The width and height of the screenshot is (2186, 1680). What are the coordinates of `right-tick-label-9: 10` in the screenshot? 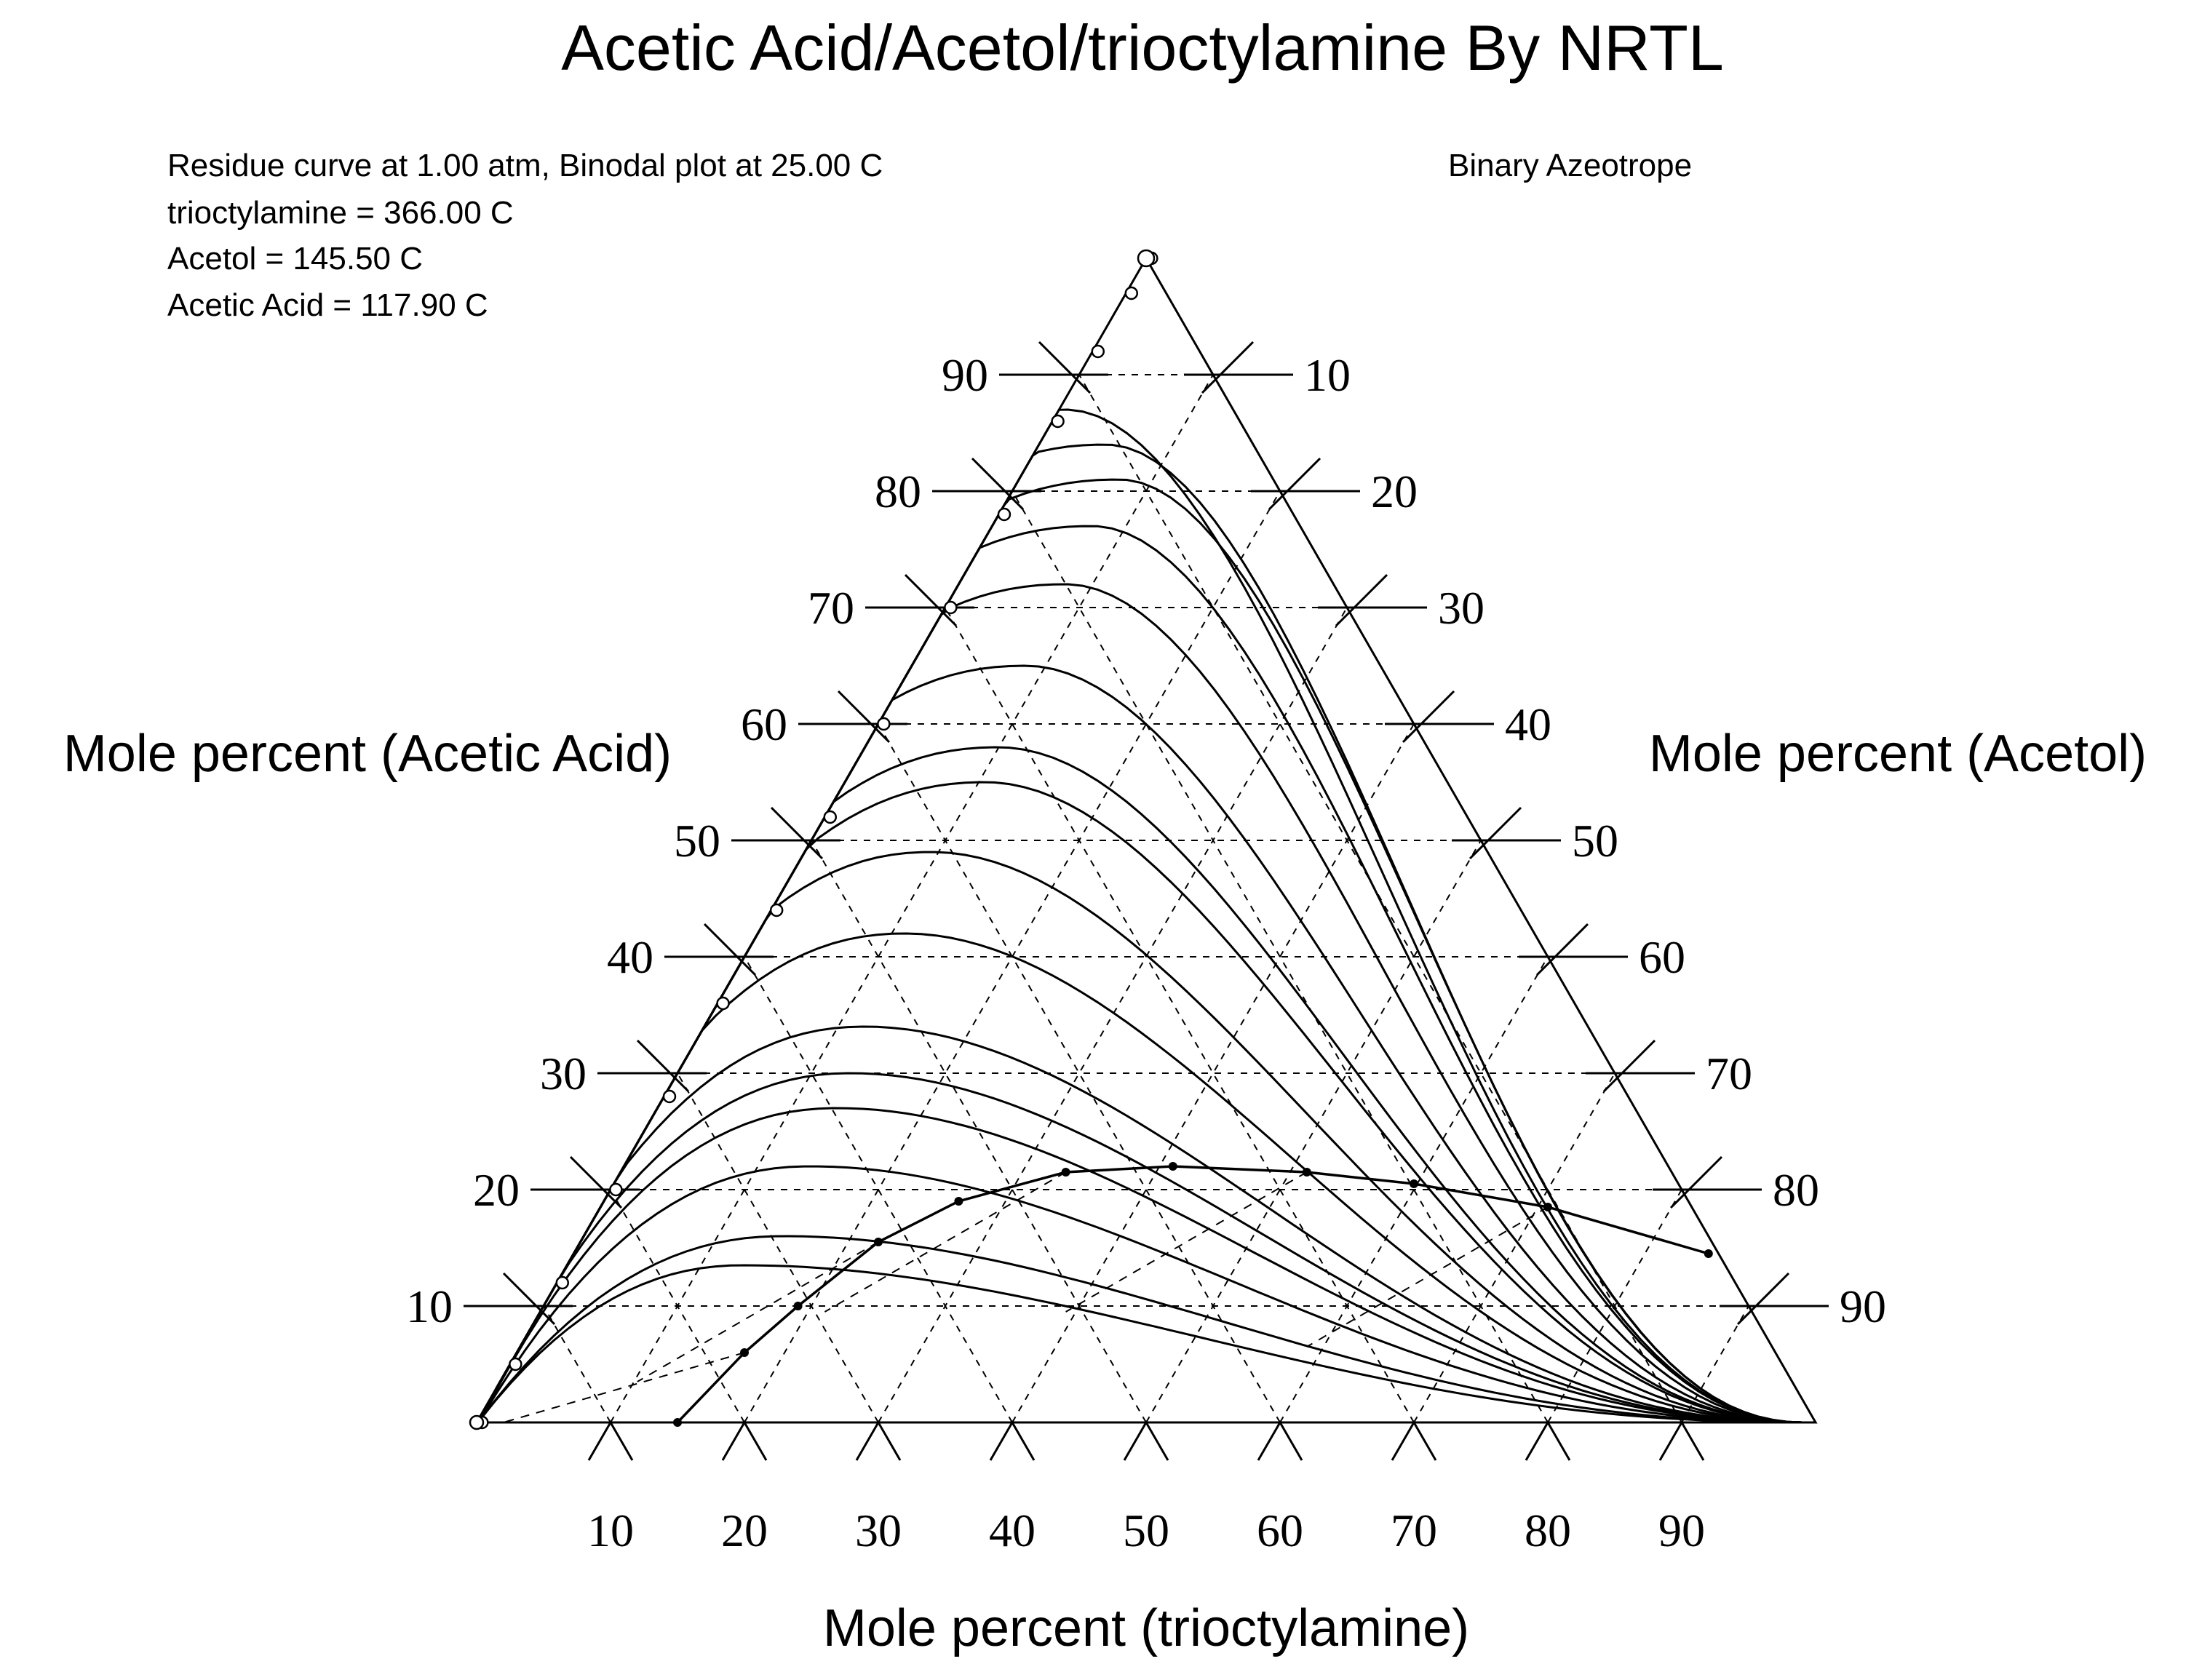 It's located at (1327, 375).